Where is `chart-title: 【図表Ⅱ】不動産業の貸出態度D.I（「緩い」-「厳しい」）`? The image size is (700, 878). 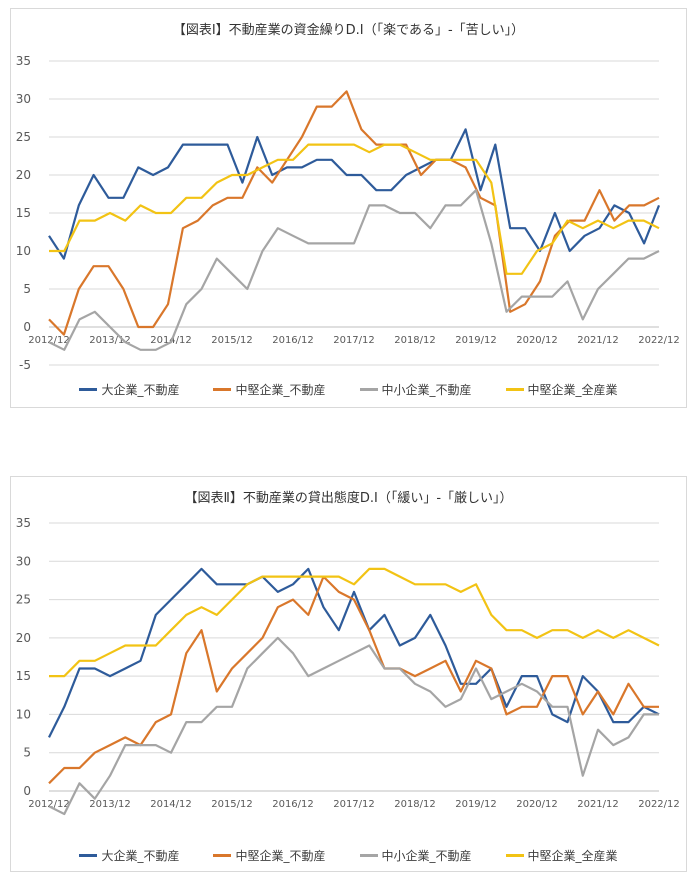 chart-title: 【図表Ⅱ】不動産業の貸出態度D.I（「緩い」-「厳しい」） is located at coordinates (348, 498).